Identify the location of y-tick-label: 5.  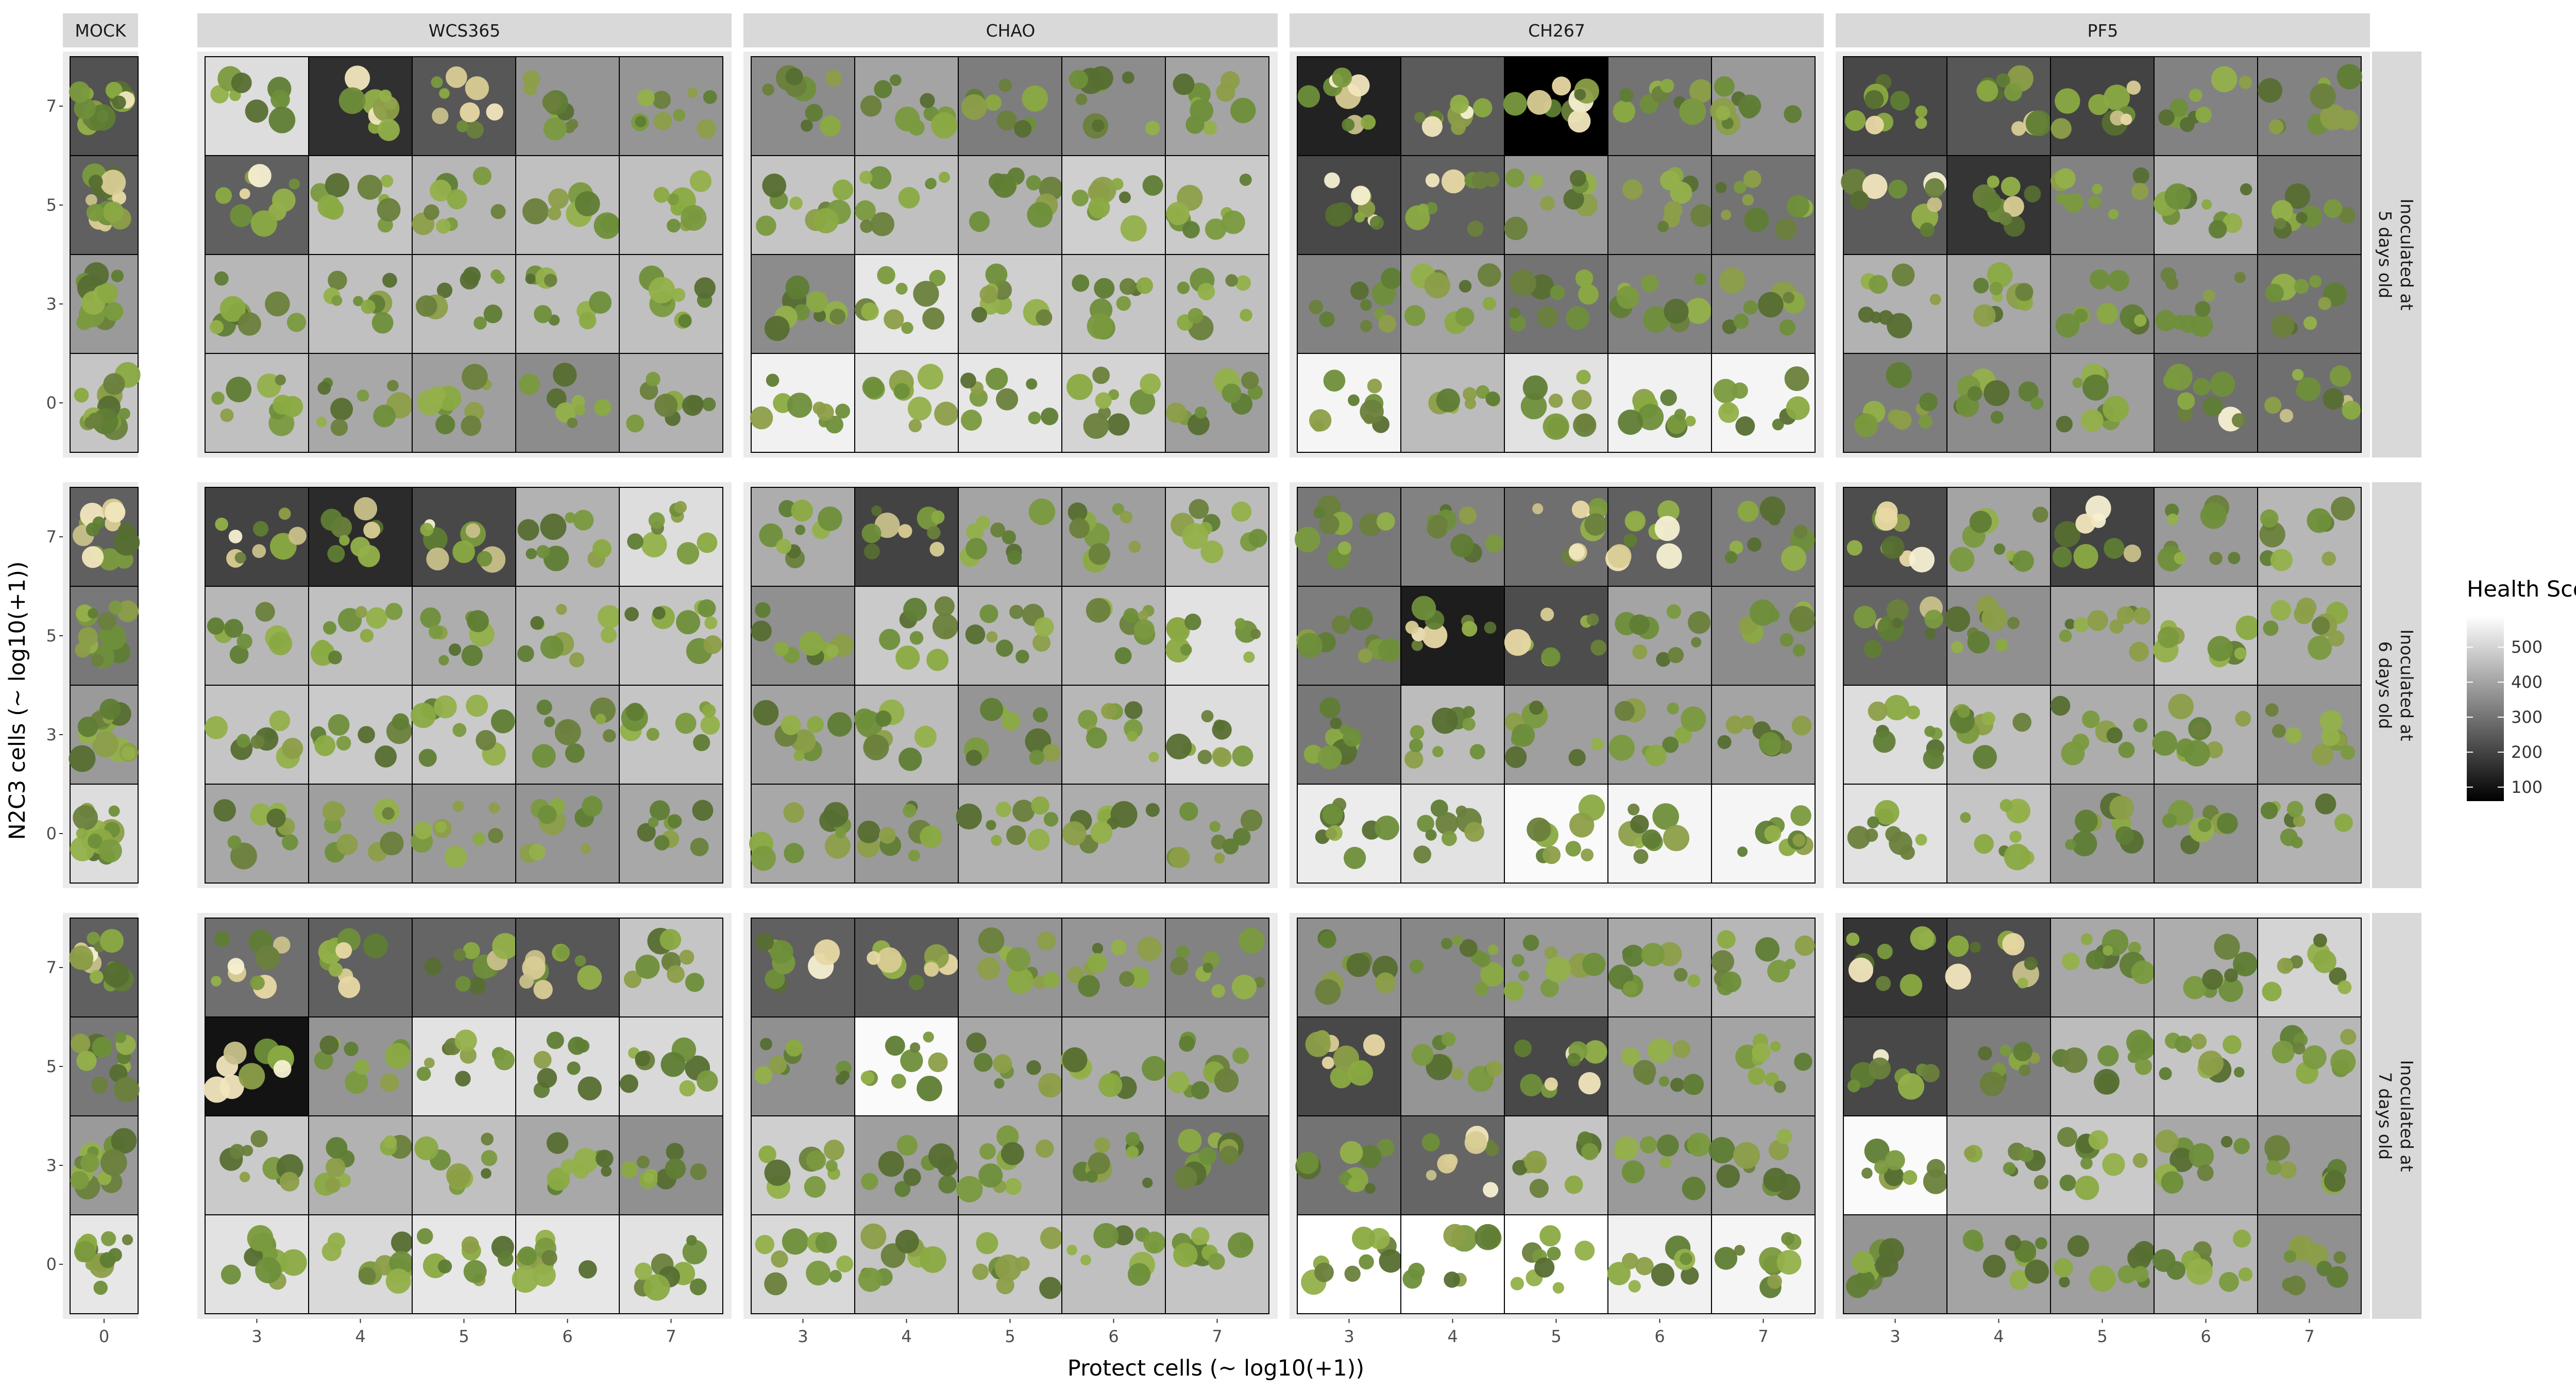
(51, 636).